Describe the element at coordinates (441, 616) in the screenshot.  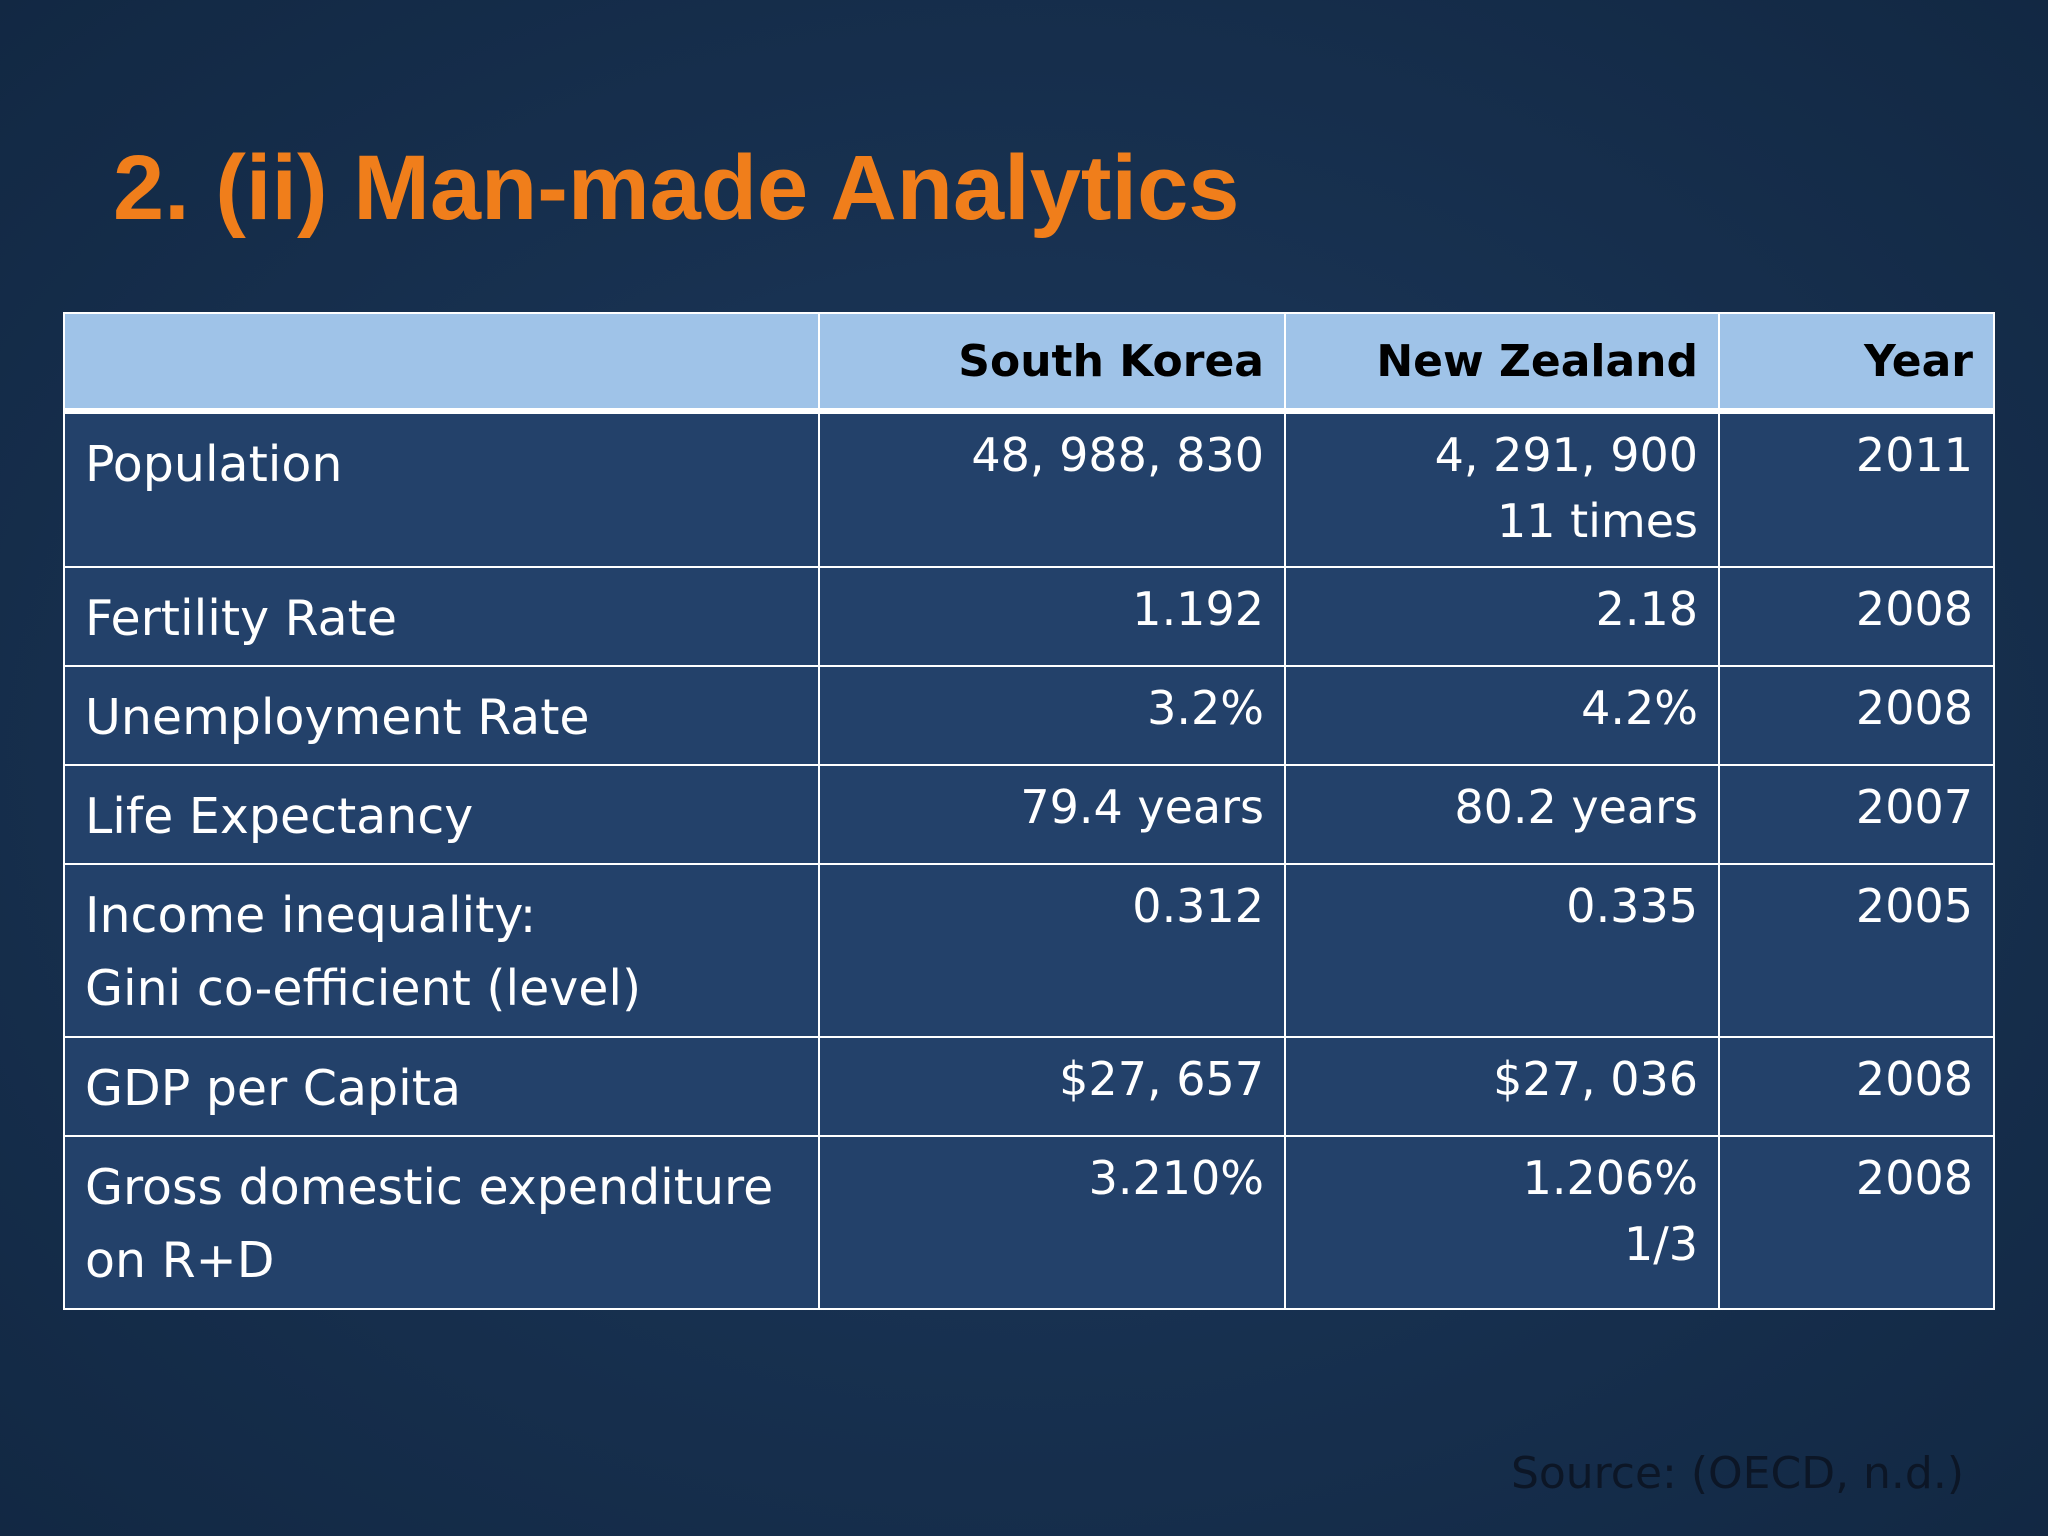
I see `row-label-cell: Fertility Rate` at that location.